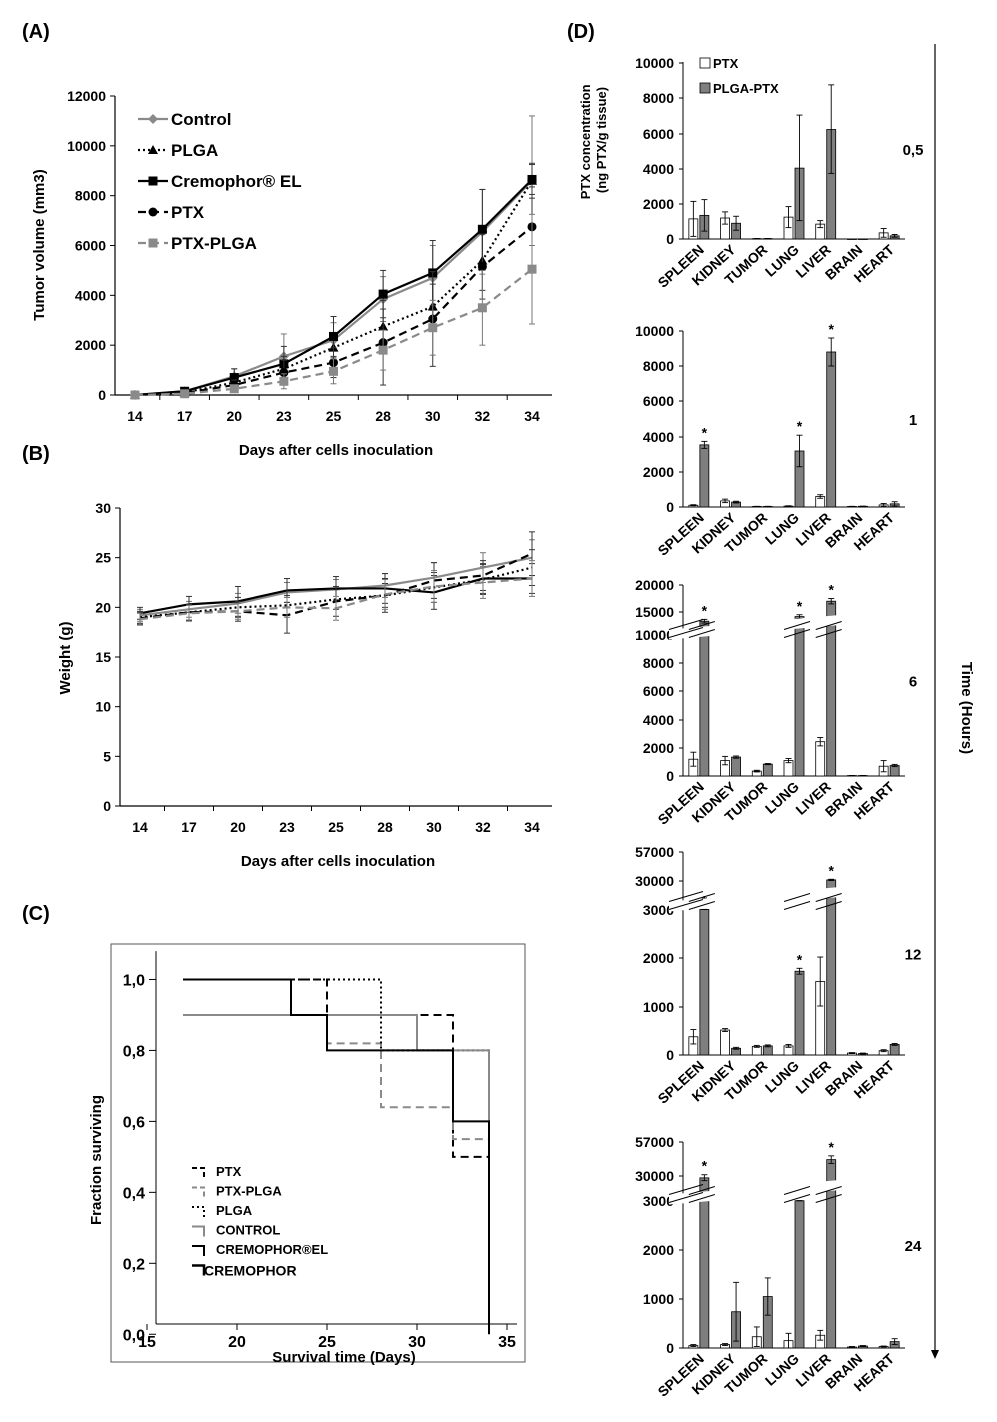 This screenshot has height=1422, width=997. What do you see at coordinates (654, 852) in the screenshot?
I see `y-tick-label: 57000` at bounding box center [654, 852].